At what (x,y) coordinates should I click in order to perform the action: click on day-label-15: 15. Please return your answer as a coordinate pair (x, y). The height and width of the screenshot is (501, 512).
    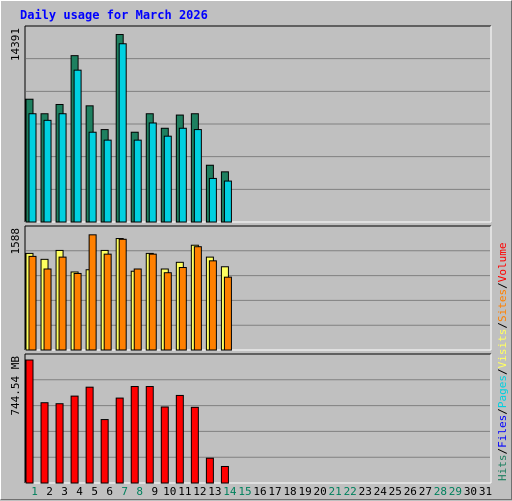
    Looking at the image, I should click on (244, 491).